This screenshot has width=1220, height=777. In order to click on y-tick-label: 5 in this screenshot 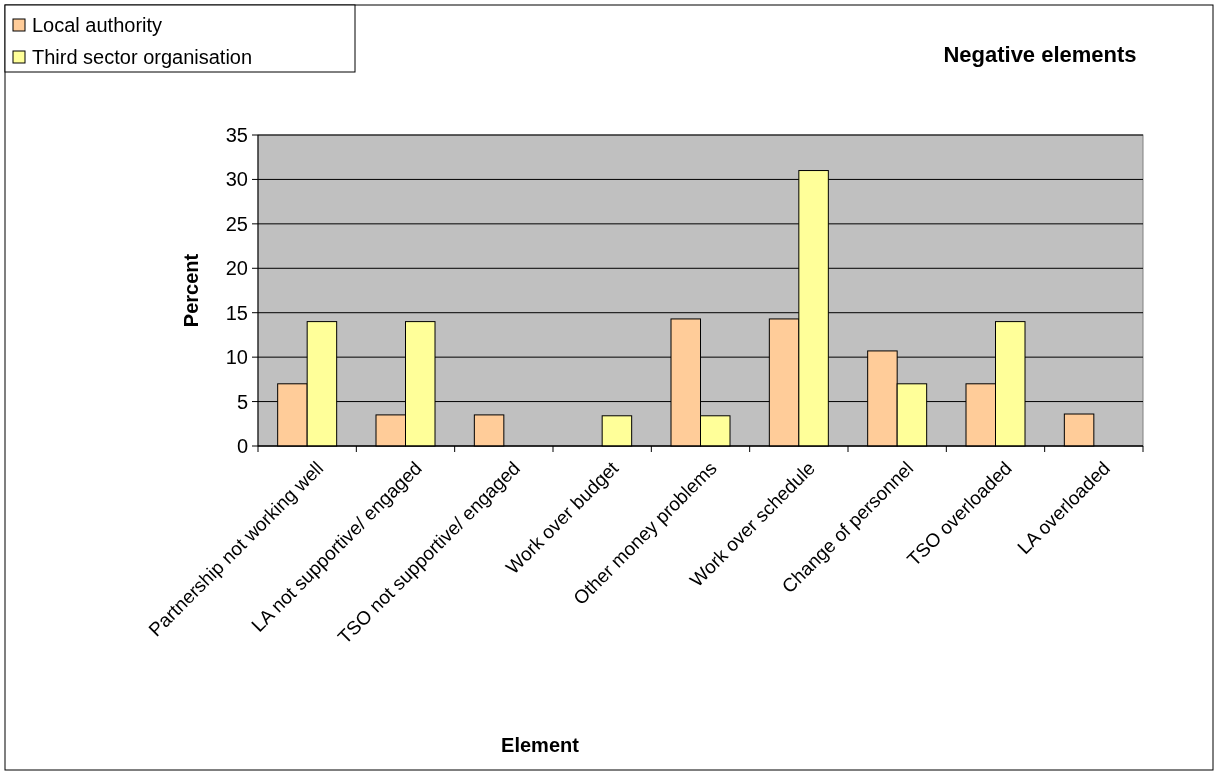, I will do `click(242, 401)`.